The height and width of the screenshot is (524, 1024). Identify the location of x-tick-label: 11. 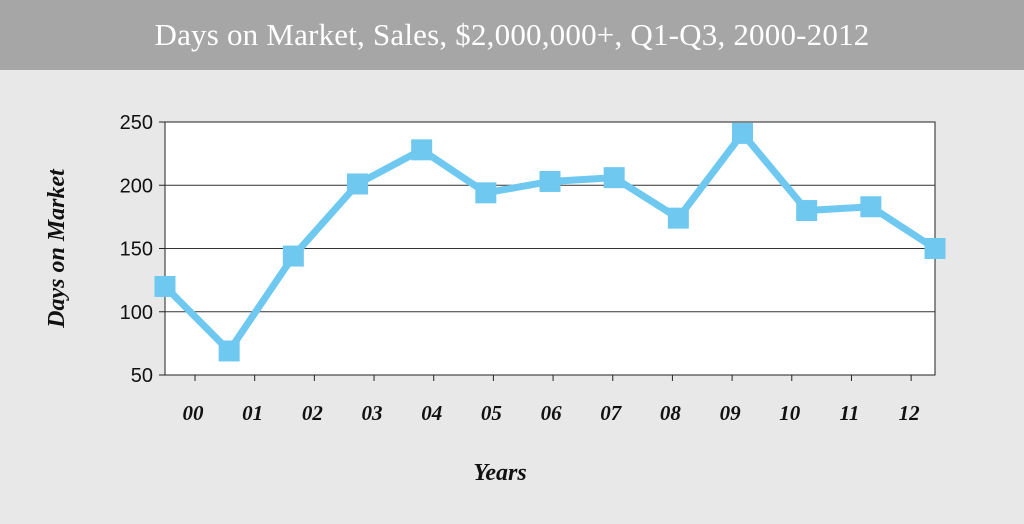
(850, 413).